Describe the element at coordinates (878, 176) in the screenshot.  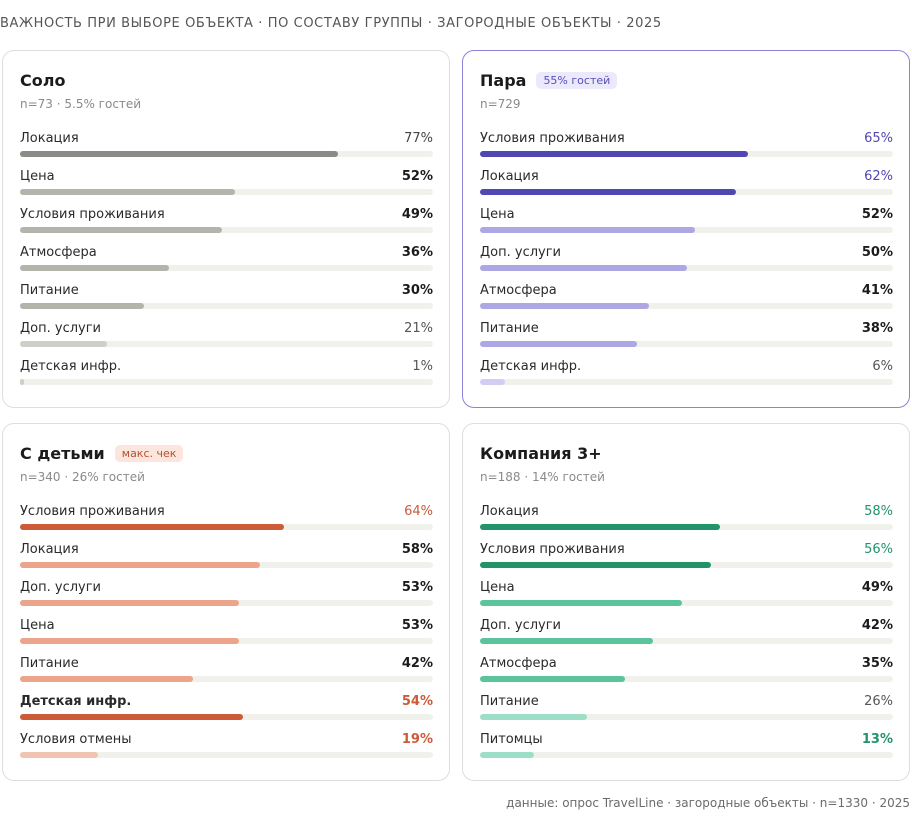
I see `bar-value-label: 62%` at that location.